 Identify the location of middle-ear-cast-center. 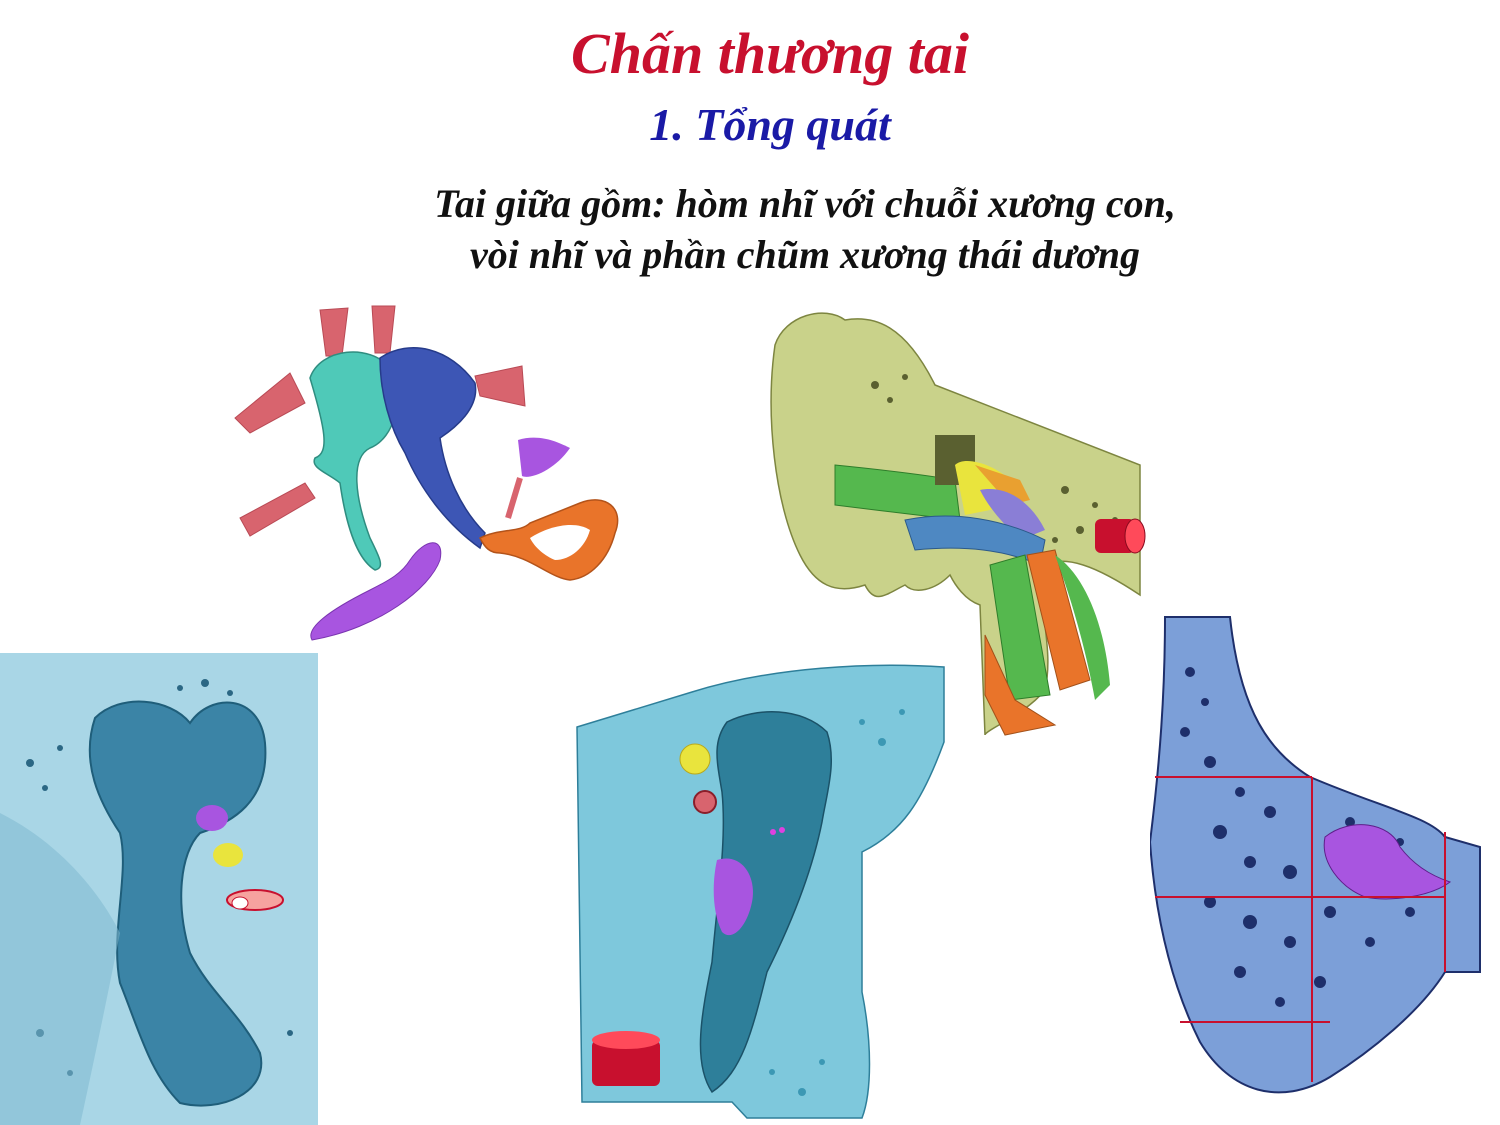
(759, 891).